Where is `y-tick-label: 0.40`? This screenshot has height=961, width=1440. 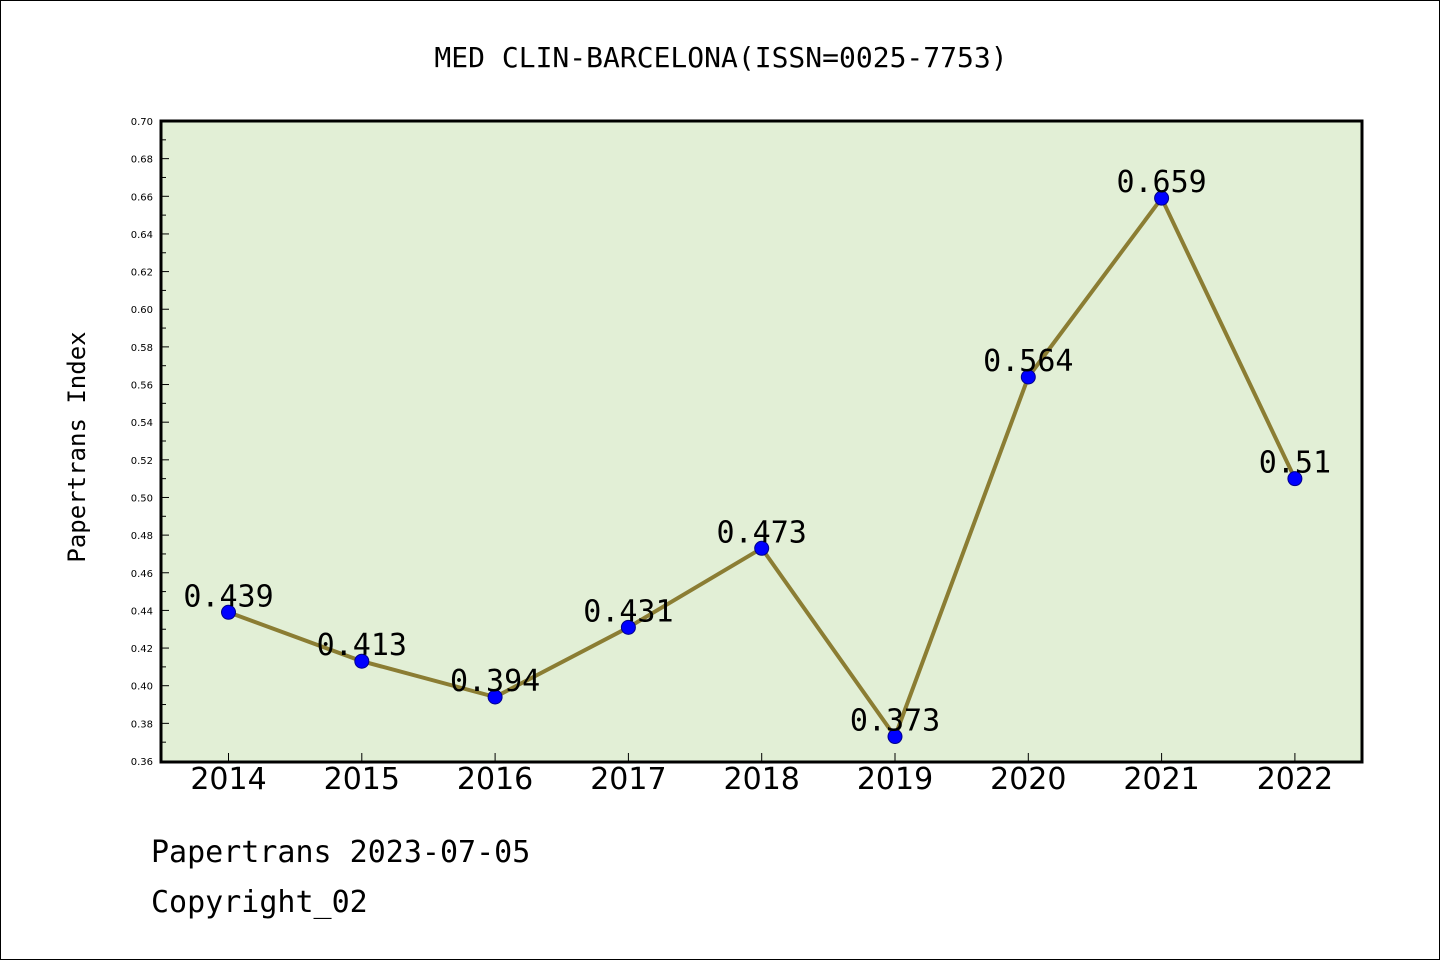 y-tick-label: 0.40 is located at coordinates (142, 687).